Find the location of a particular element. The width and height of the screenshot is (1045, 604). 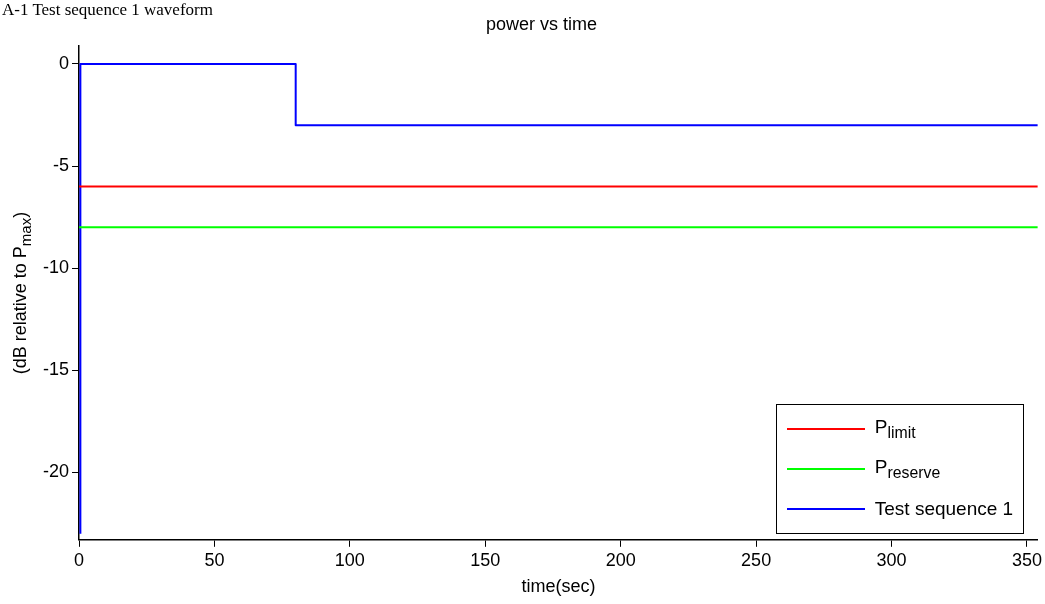

text: A-1 Test sequence 1 waveform is located at coordinates (107, 10).